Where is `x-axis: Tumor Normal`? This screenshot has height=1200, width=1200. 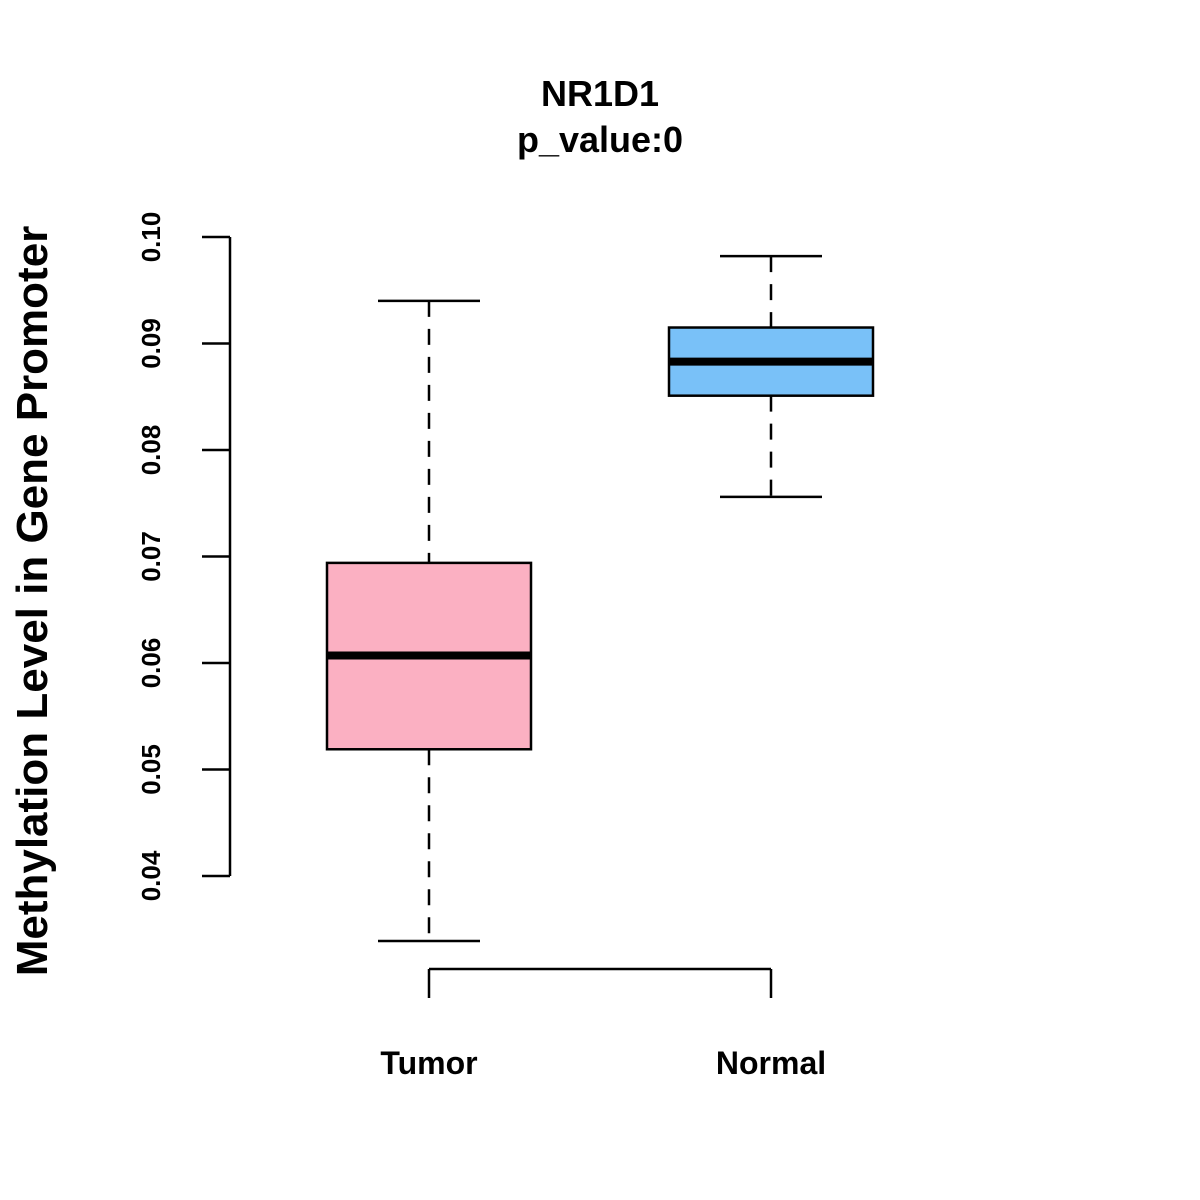 x-axis: Tumor Normal is located at coordinates (603, 1024).